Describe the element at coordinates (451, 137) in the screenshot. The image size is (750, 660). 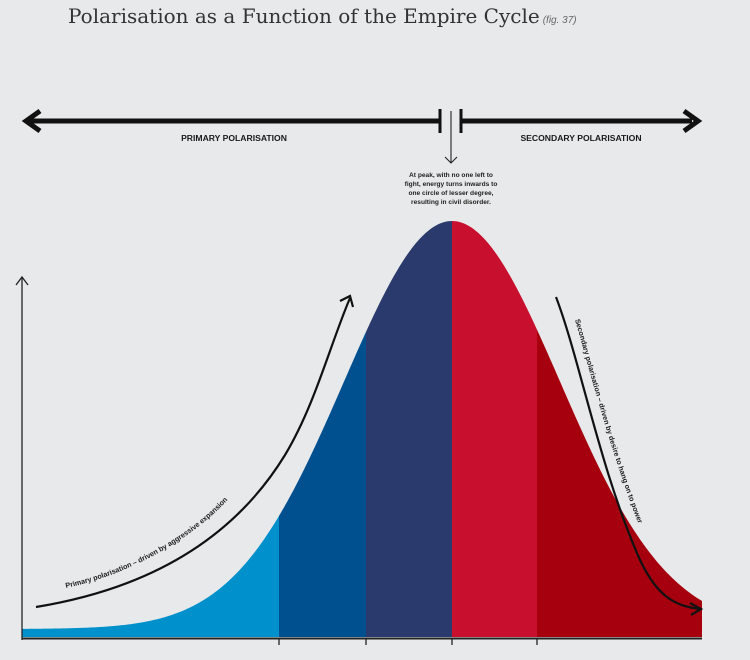
I see `peak-pointer` at that location.